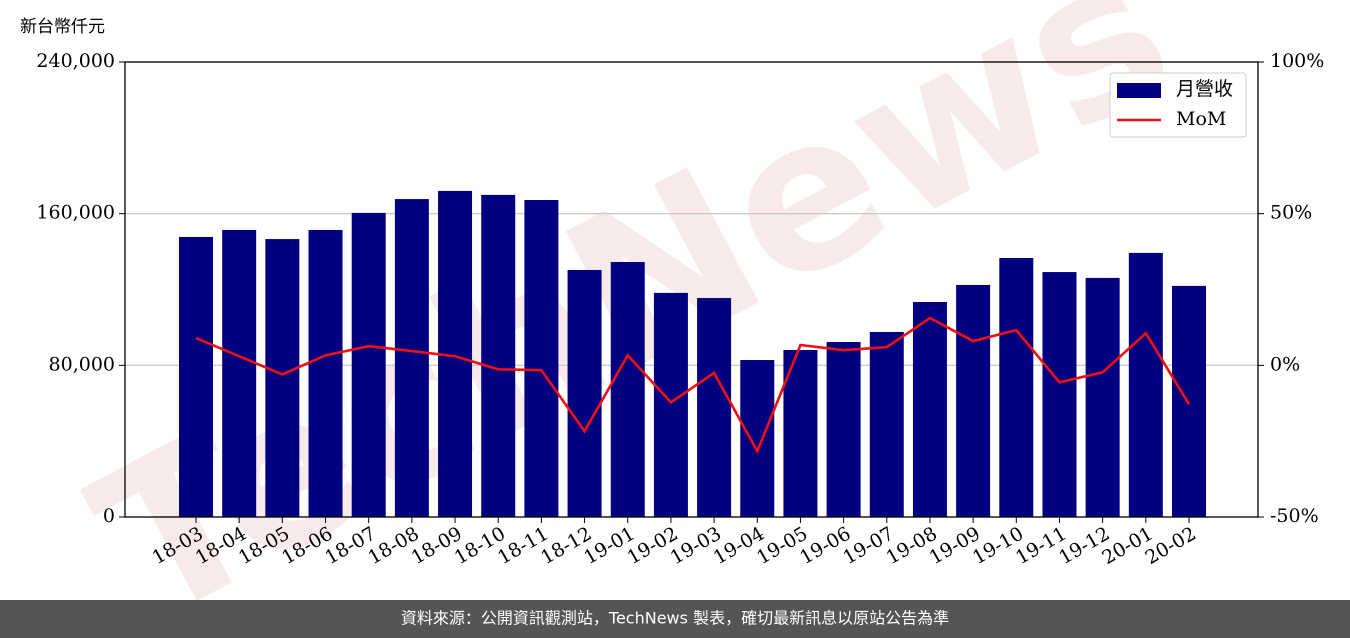 The image size is (1350, 638). What do you see at coordinates (1204, 89) in the screenshot?
I see `legend-label: 月營收` at bounding box center [1204, 89].